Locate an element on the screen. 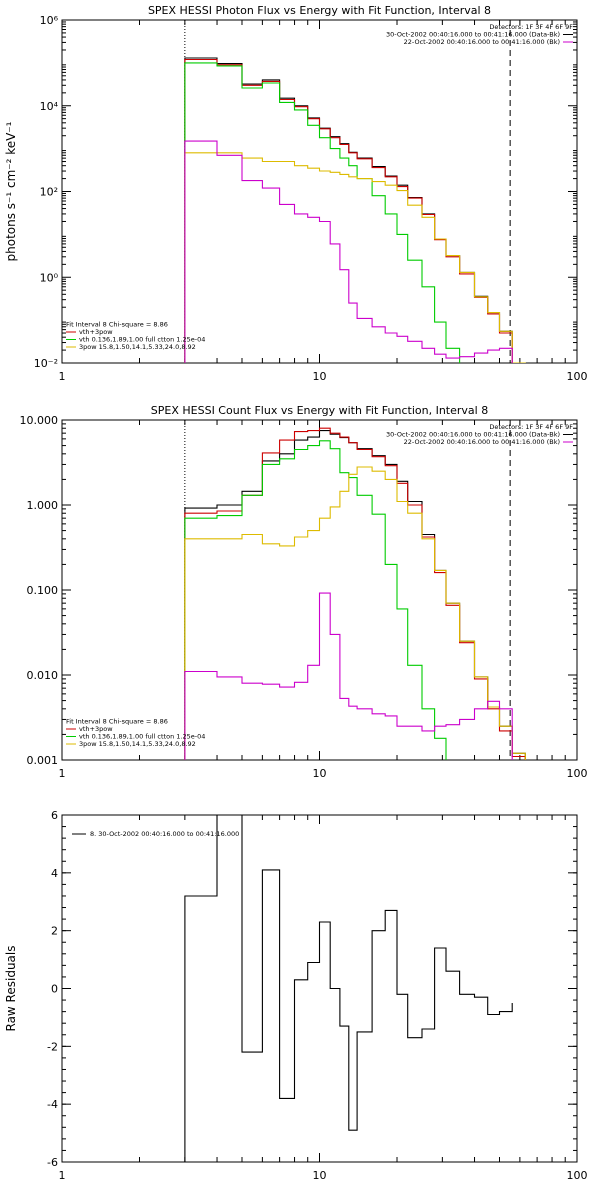 The height and width of the screenshot is (1200, 600). y-tick-label: 10² is located at coordinates (49, 192).